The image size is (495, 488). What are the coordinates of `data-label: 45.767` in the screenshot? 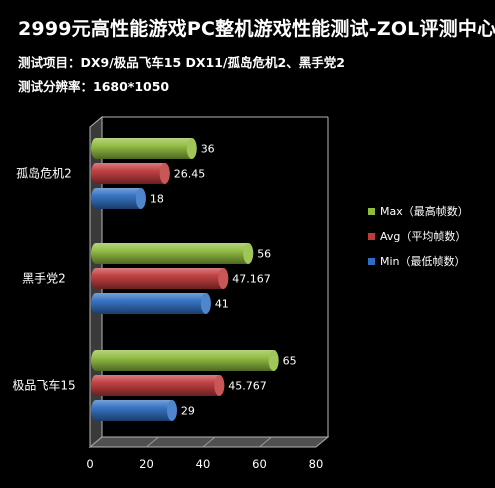 It's located at (247, 386).